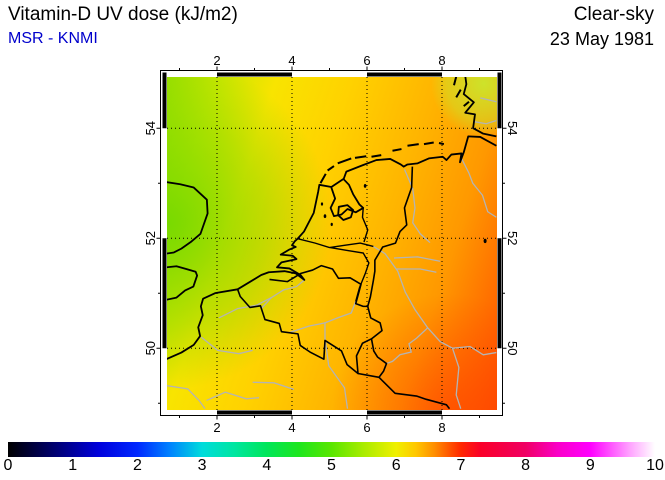 This screenshot has width=665, height=480. Describe the element at coordinates (613, 14) in the screenshot. I see `sky-condition-label: Clear-sky` at that location.